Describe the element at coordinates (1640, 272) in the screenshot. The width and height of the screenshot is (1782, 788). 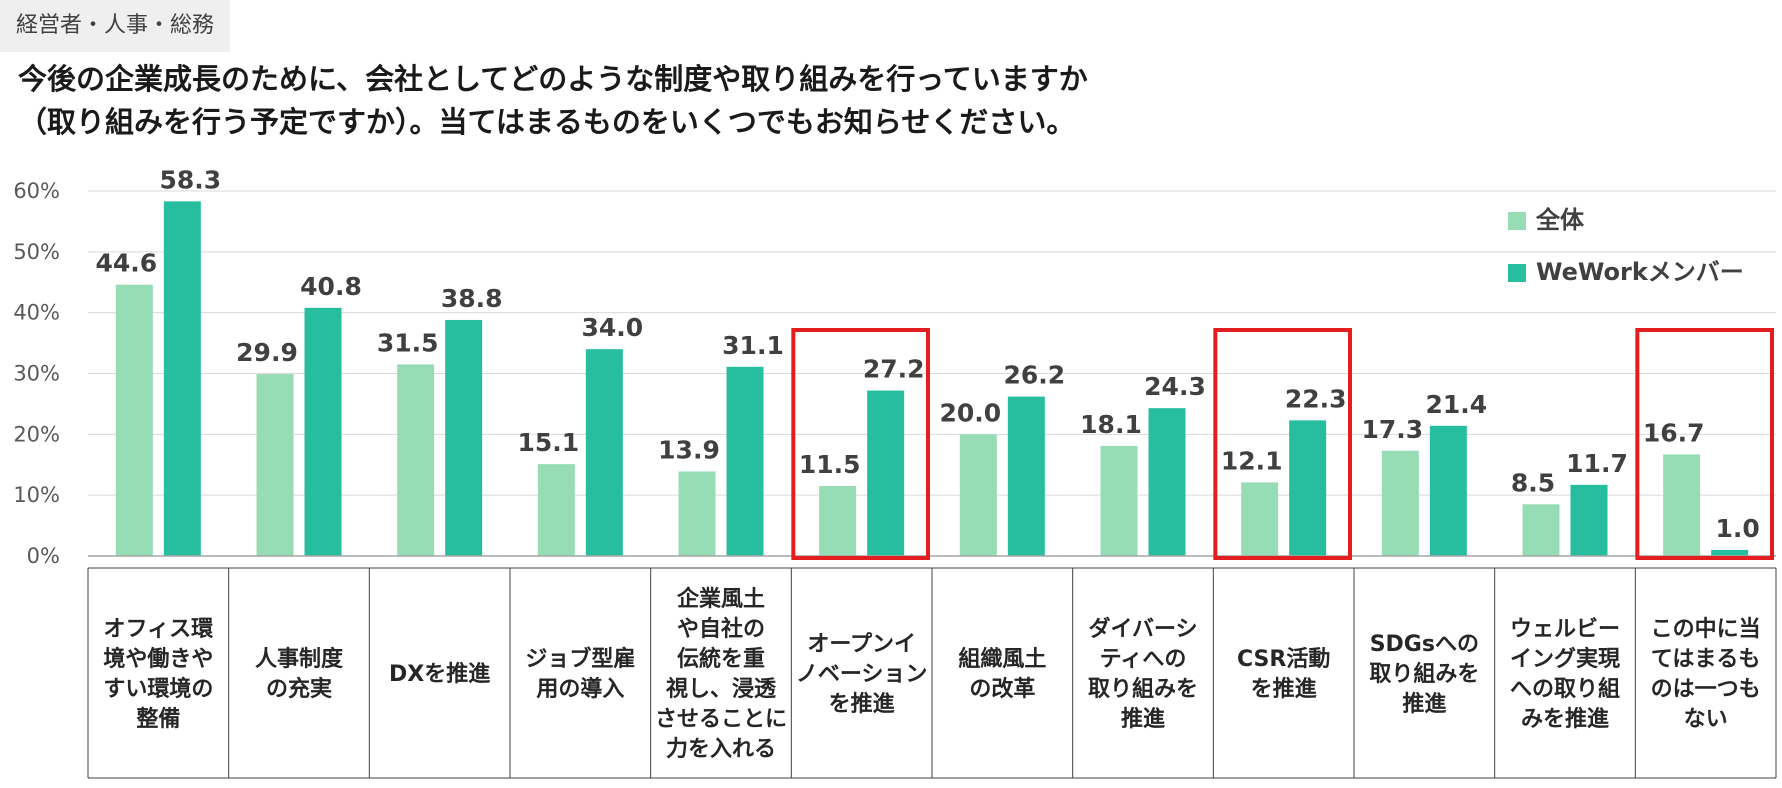
I see `legend-label-wework: WeWorkメンバー` at that location.